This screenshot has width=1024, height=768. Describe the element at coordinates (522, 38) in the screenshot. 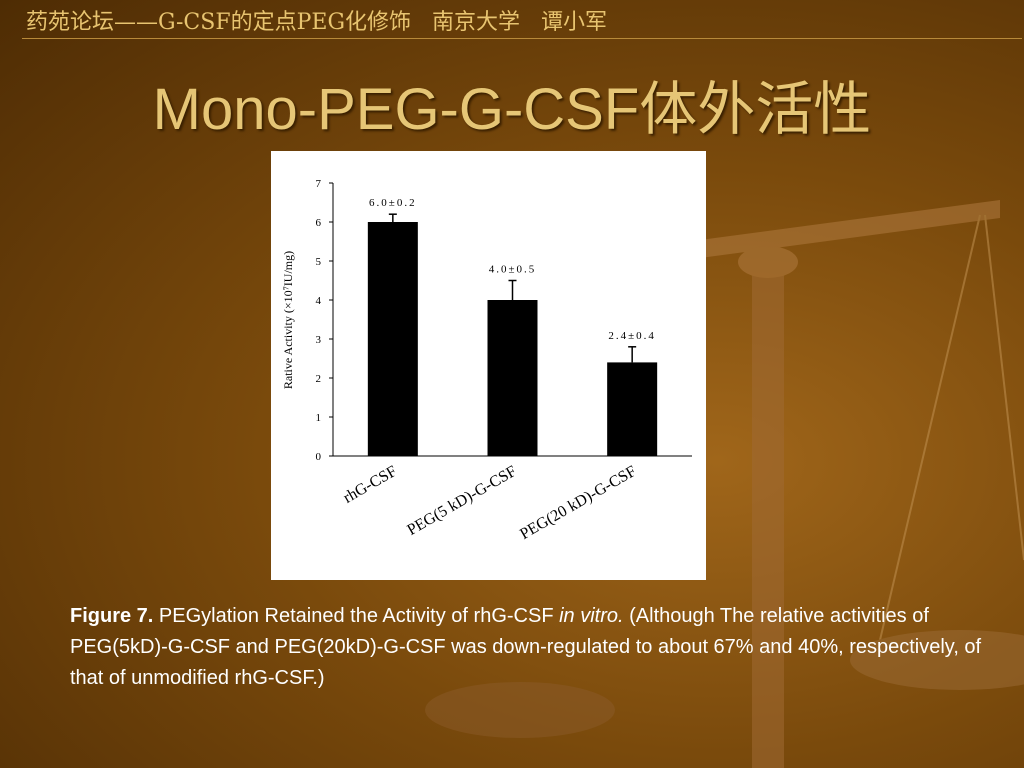

I see `header-rule` at that location.